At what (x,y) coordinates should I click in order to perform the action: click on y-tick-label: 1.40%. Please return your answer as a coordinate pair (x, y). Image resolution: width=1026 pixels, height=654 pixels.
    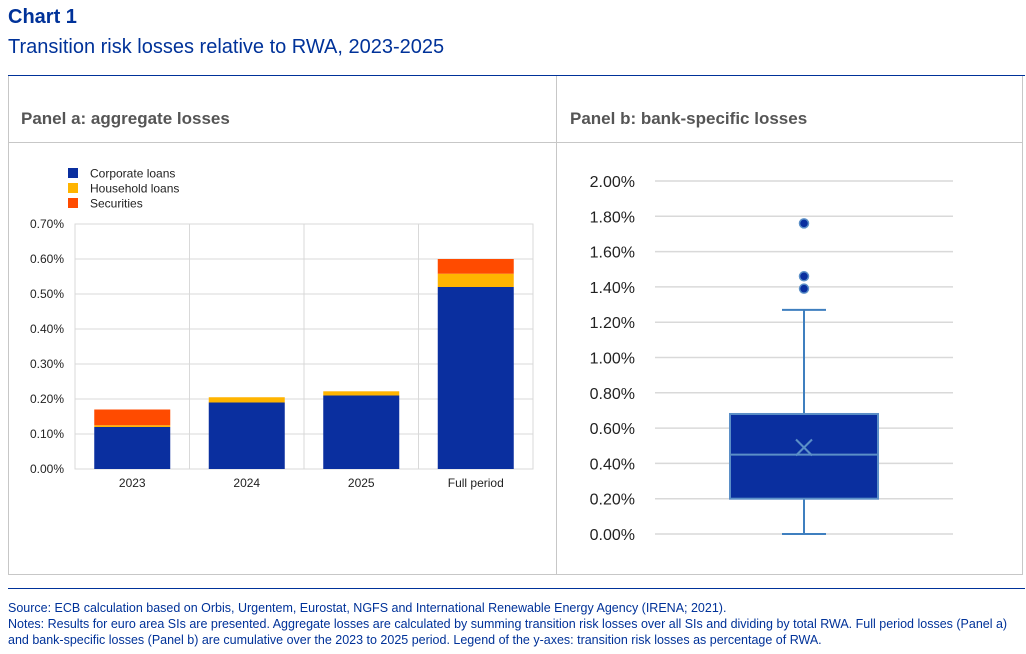
    Looking at the image, I should click on (612, 288).